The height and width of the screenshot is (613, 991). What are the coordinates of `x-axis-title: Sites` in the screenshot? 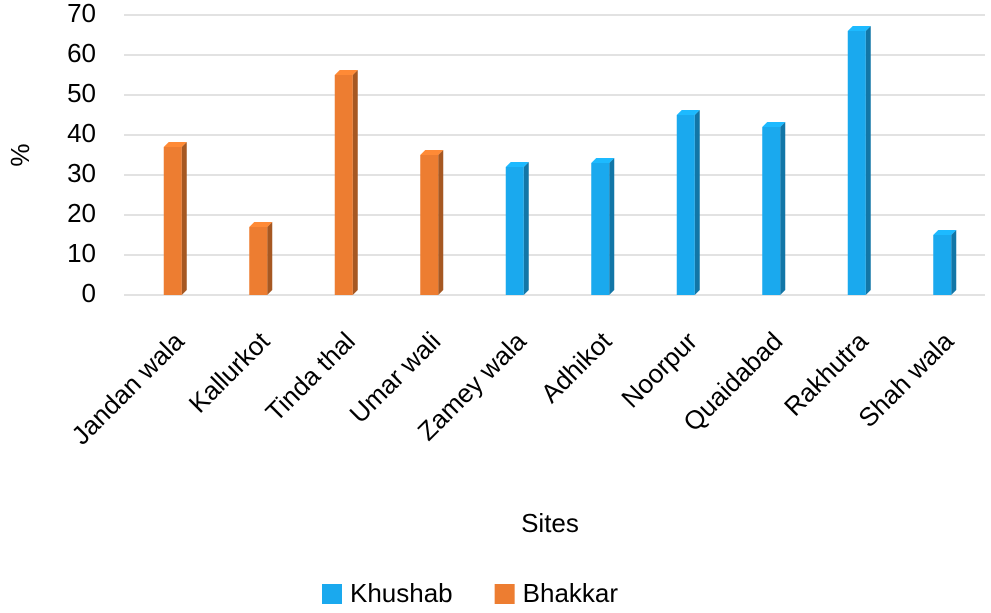 It's located at (550, 523).